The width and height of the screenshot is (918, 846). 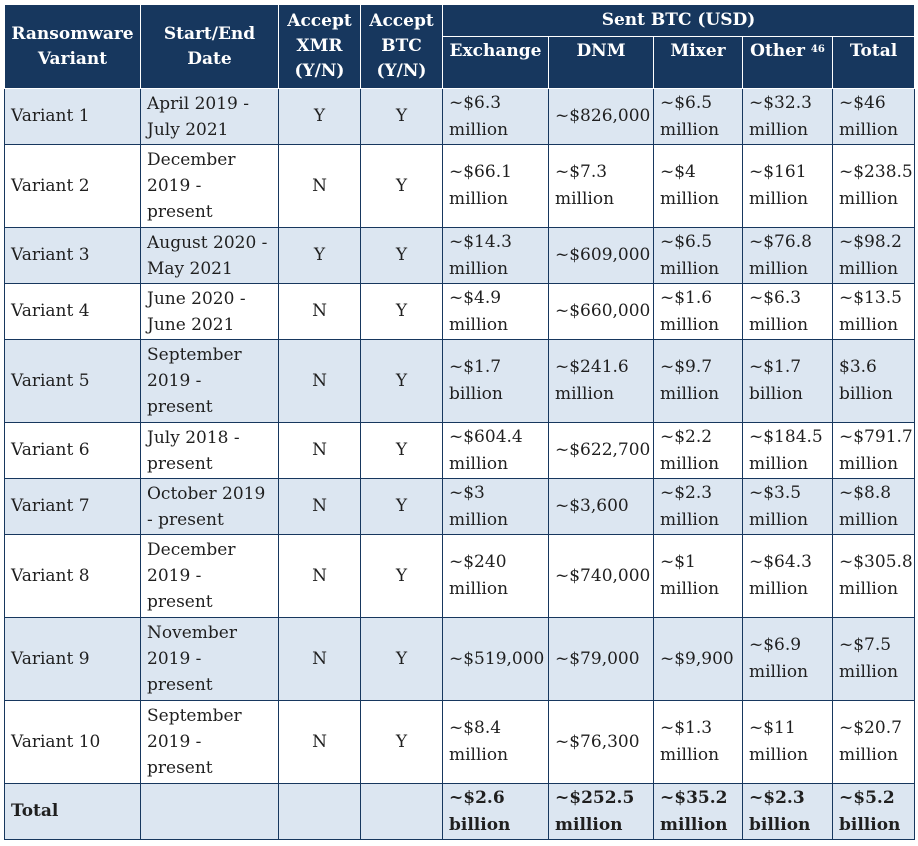 I want to click on cell-total: ~$20.7 million, so click(x=873, y=742).